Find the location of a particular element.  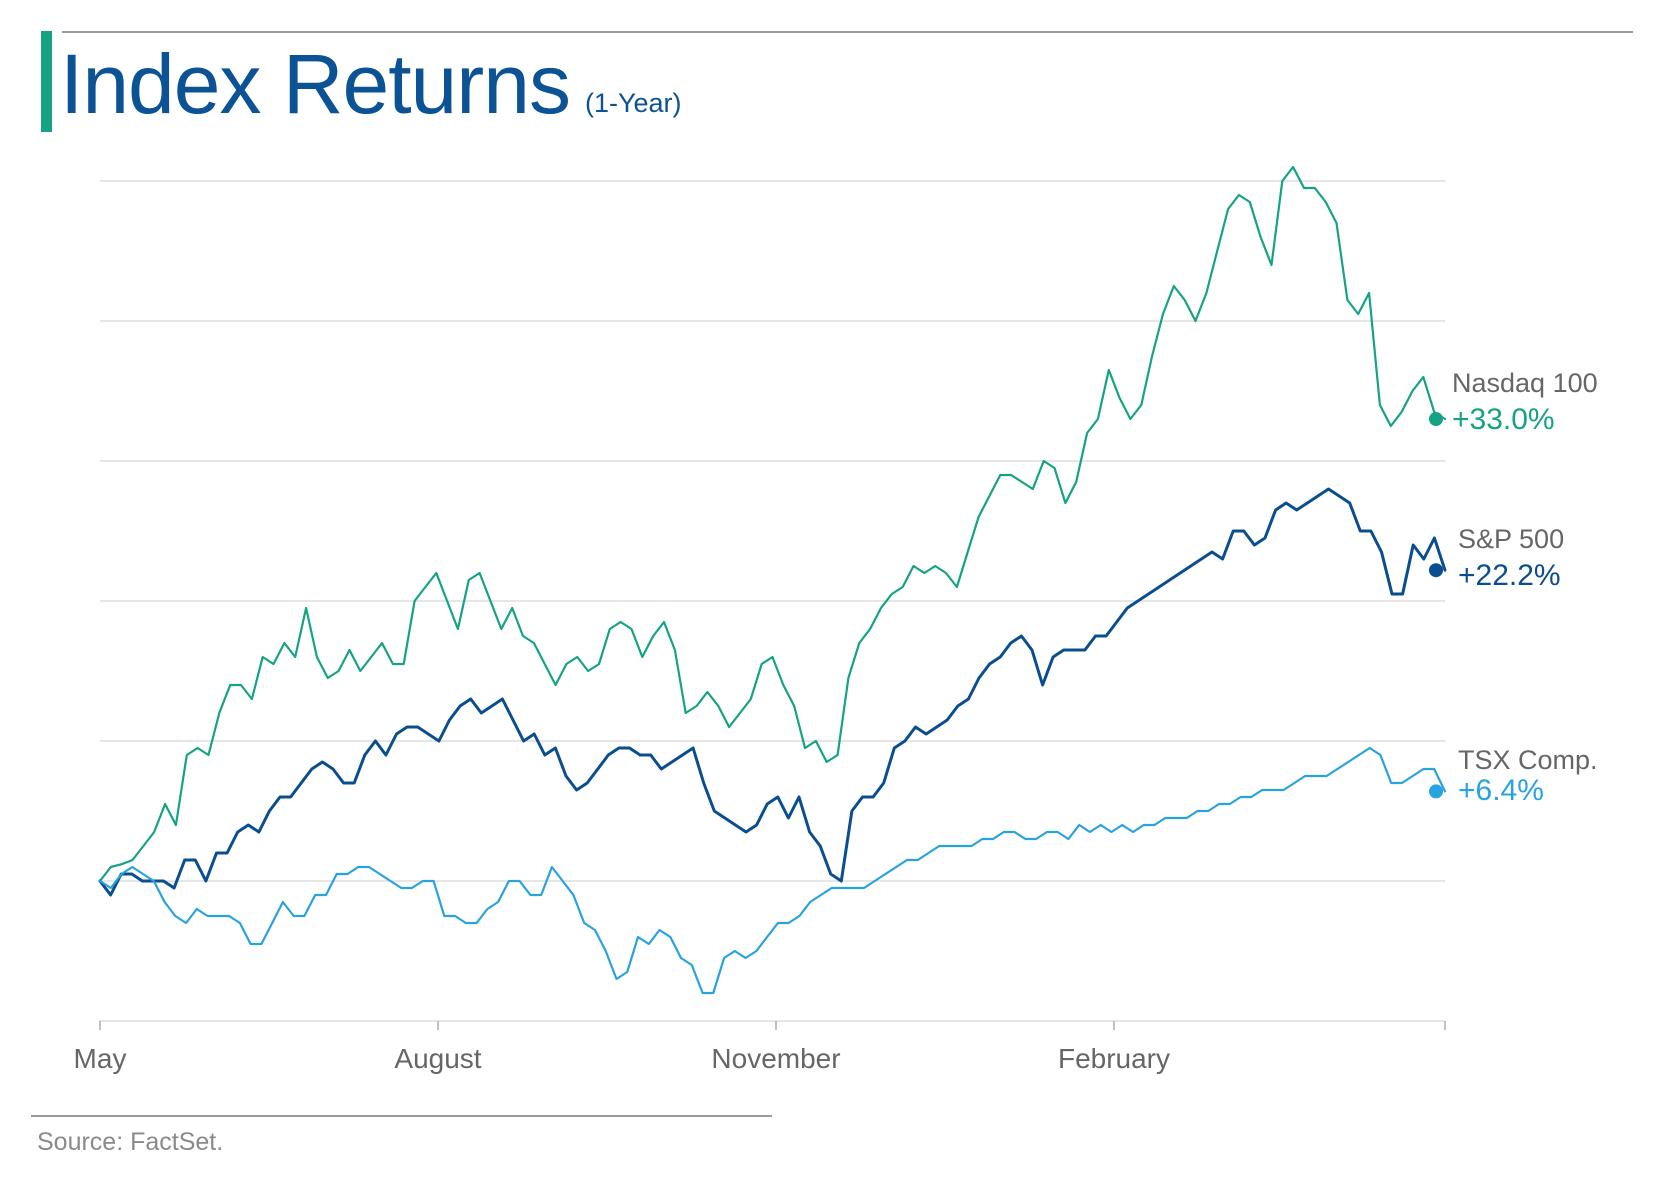

source-note: Source: FactSet. is located at coordinates (130, 1142).